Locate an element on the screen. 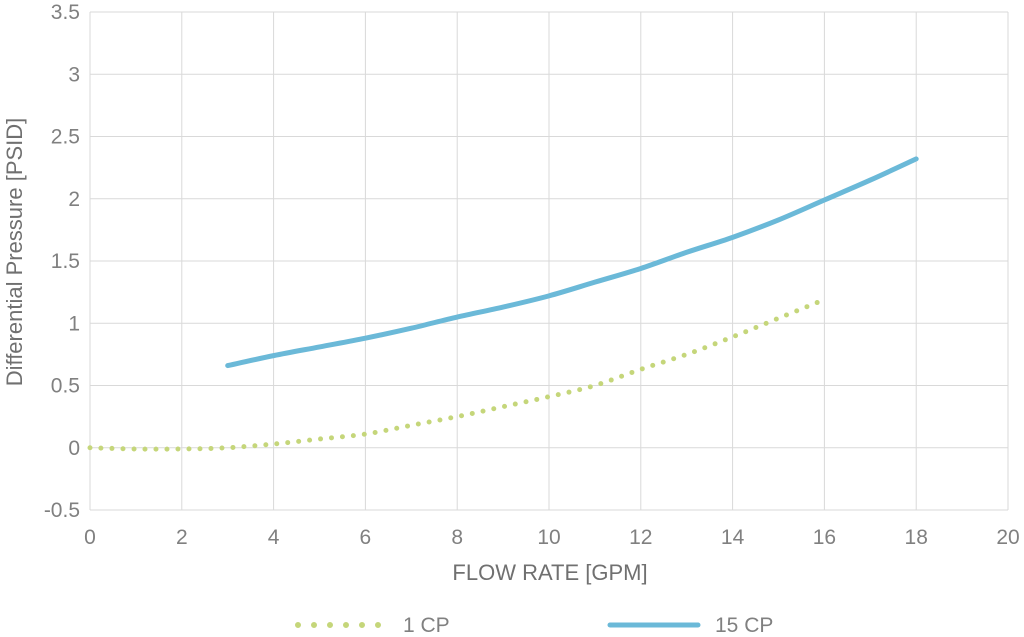  y-axis-ticks: -0.5 0 0.5 1 1.5 2 2.5 3 3.5 is located at coordinates (62, 261).